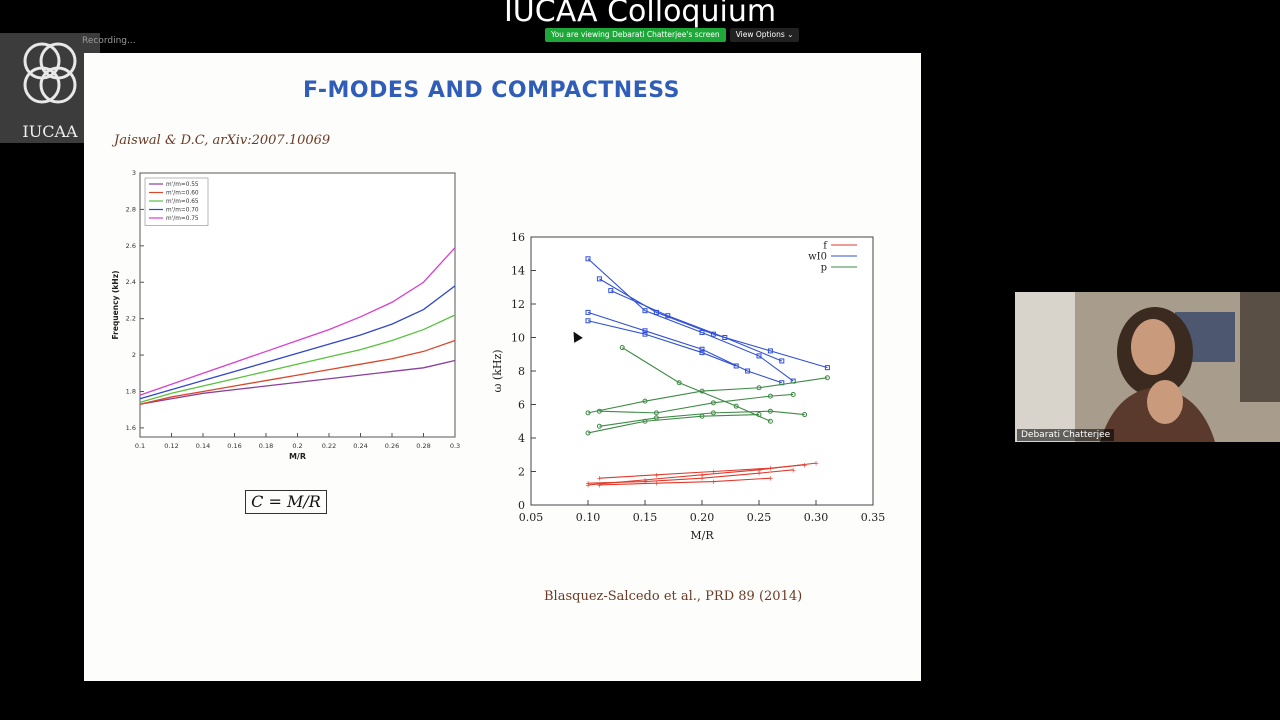  I want to click on meeting-title: IUCAA Colloquium, so click(640, 14).